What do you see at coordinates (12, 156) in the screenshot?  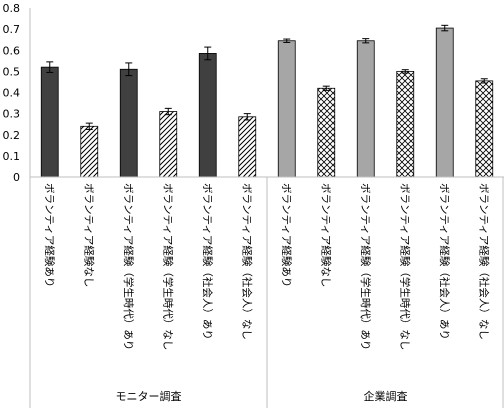 I see `y-tick-label: 0.1` at bounding box center [12, 156].